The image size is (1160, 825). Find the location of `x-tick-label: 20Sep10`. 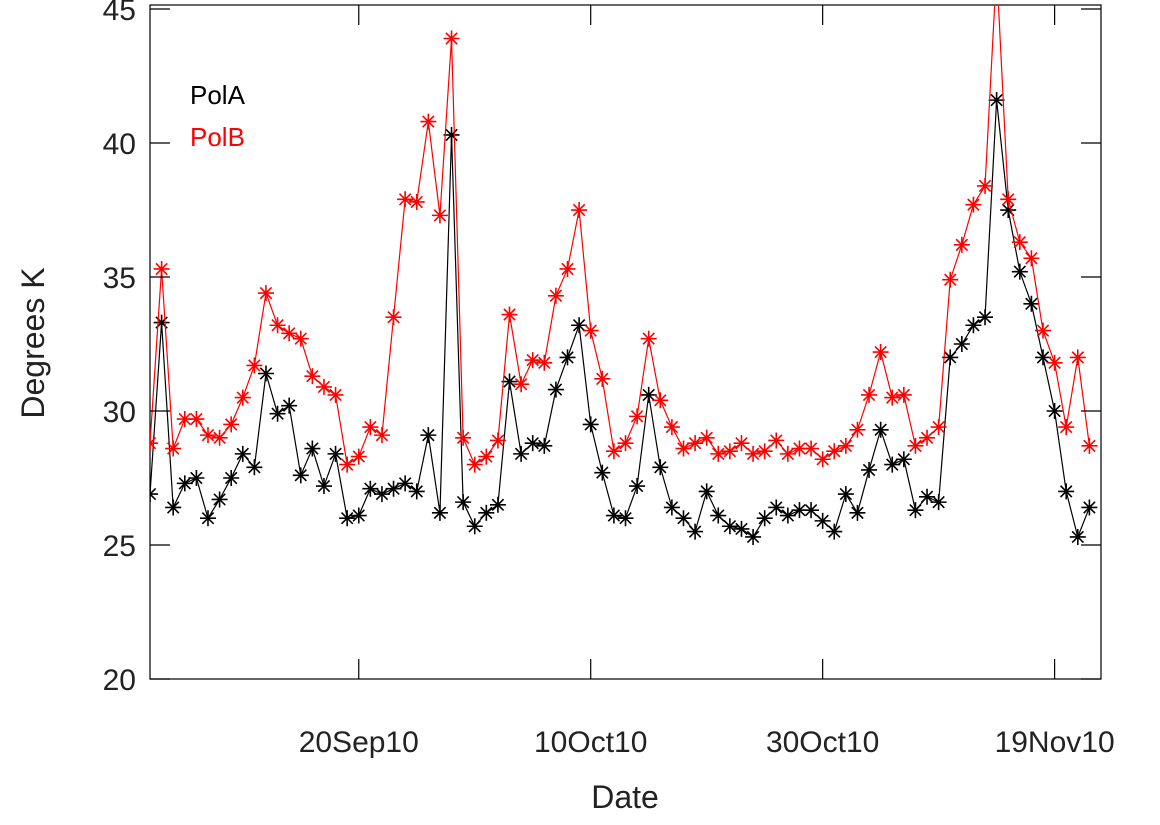

x-tick-label: 20Sep10 is located at coordinates (359, 742).